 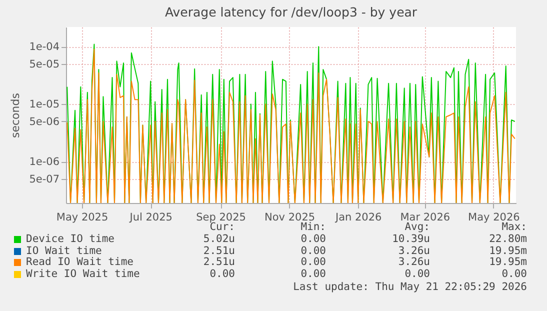 I want to click on text: 10.39u, so click(x=411, y=239).